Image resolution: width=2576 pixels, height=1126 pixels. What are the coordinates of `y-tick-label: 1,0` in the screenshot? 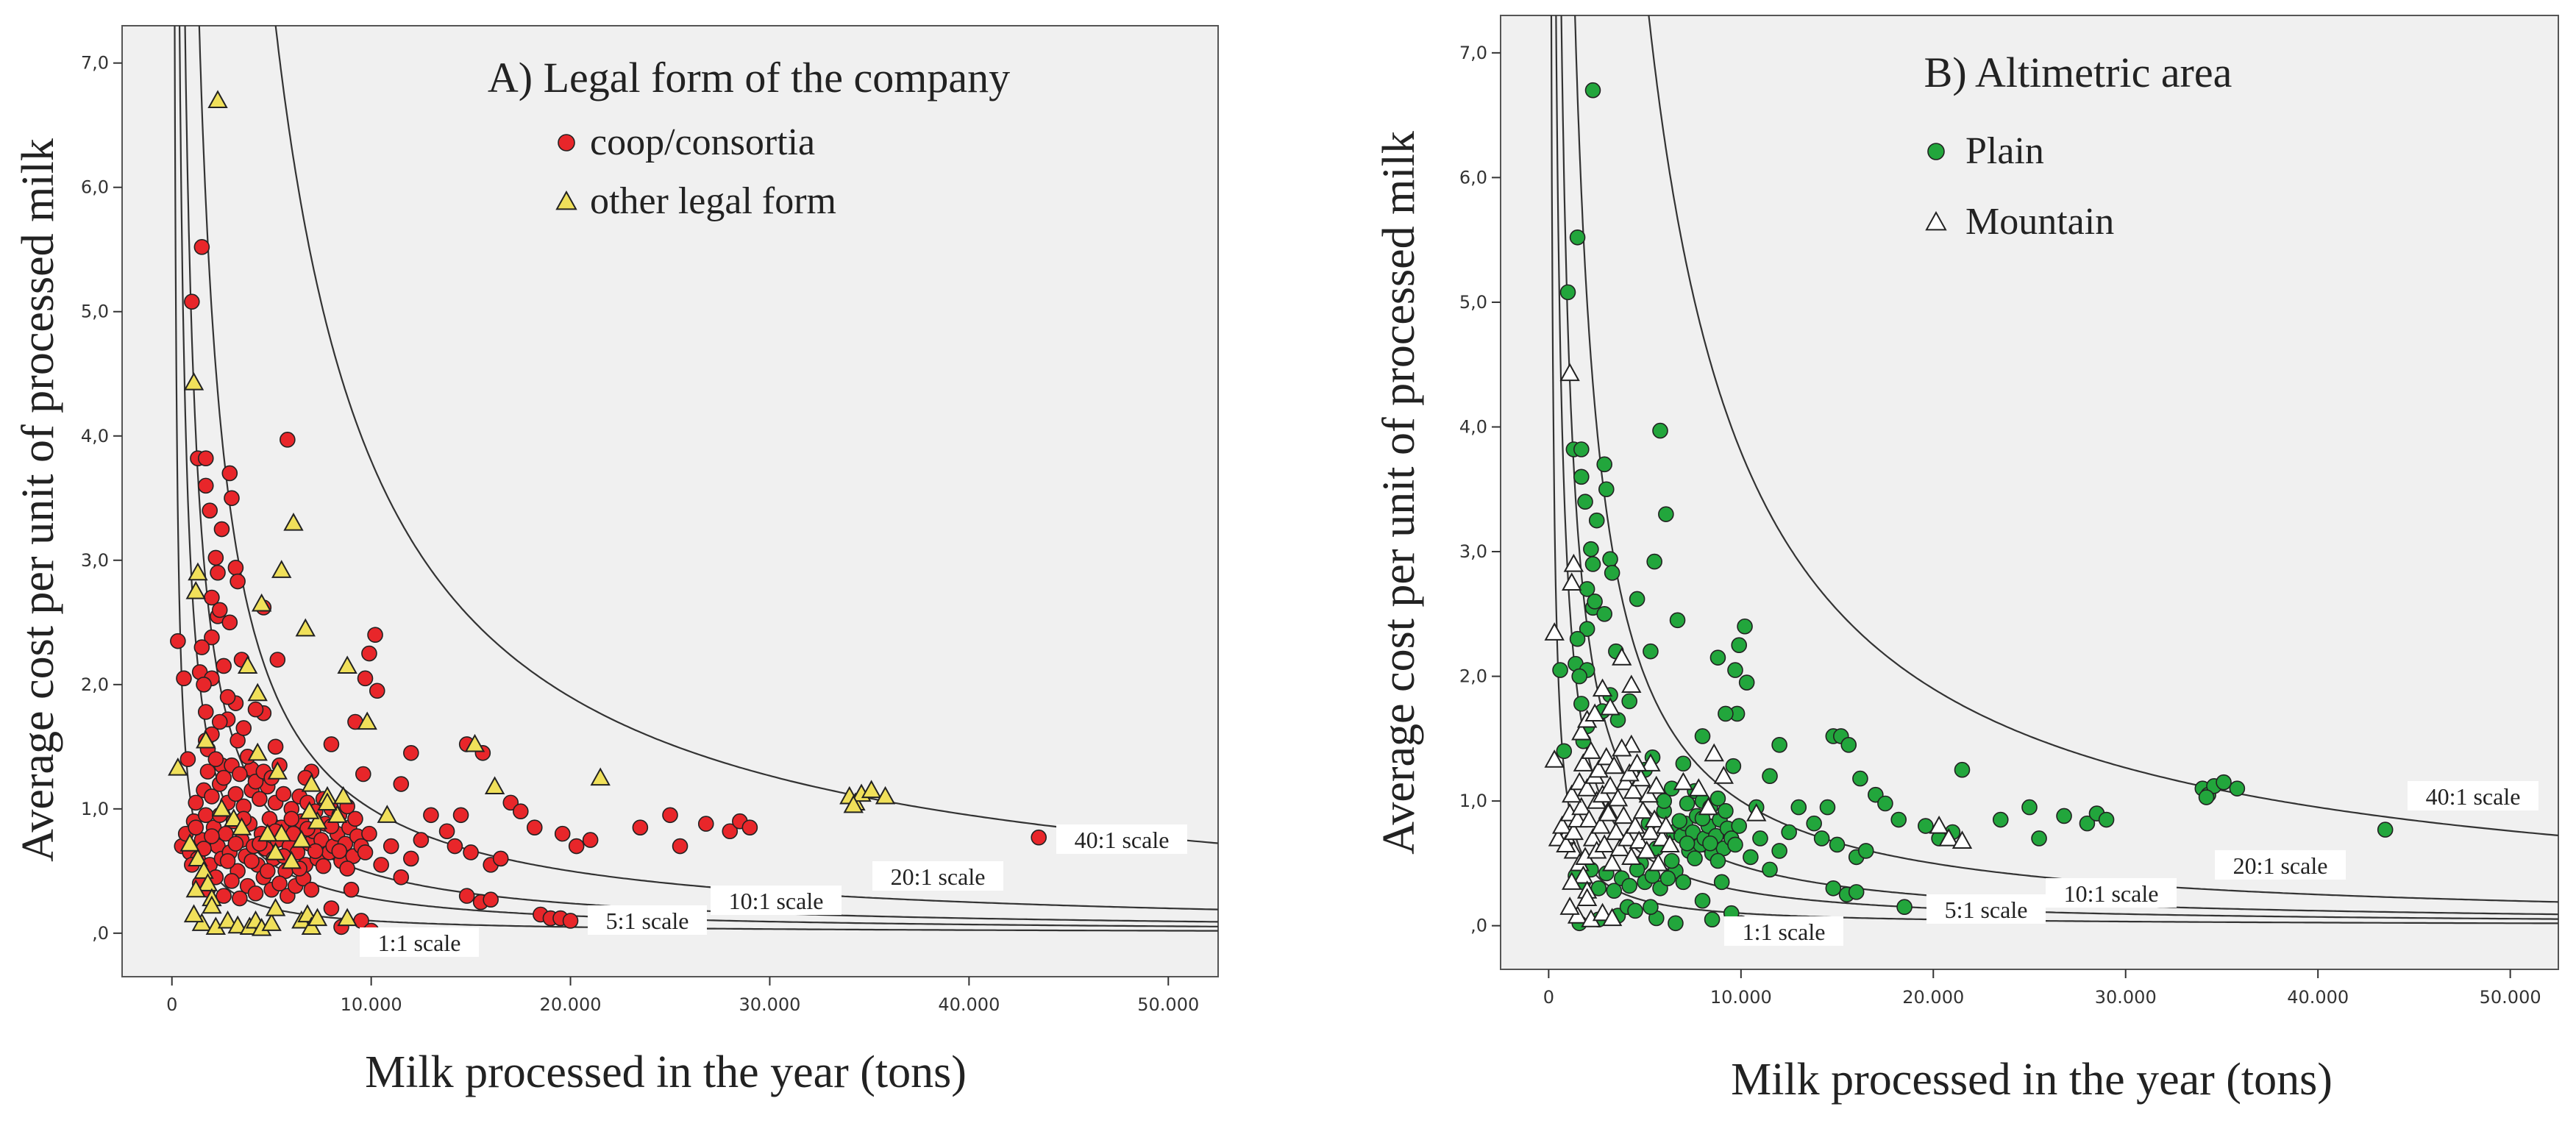 It's located at (95, 809).